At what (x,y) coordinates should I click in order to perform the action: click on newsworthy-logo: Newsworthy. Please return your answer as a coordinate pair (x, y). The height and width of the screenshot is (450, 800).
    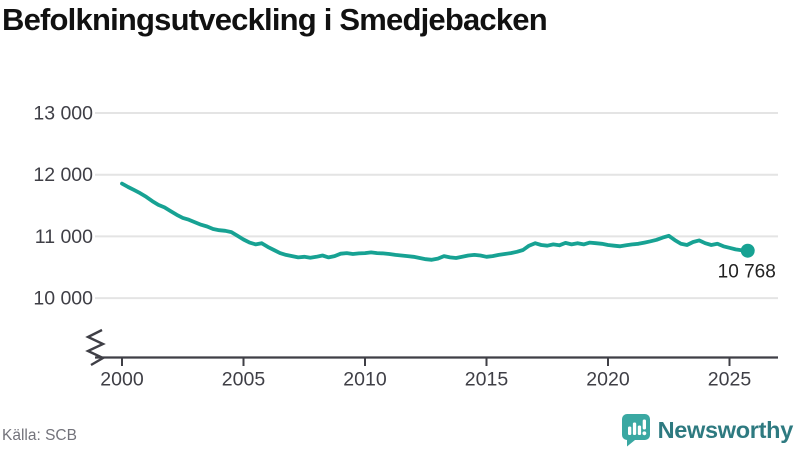
    Looking at the image, I should click on (707, 430).